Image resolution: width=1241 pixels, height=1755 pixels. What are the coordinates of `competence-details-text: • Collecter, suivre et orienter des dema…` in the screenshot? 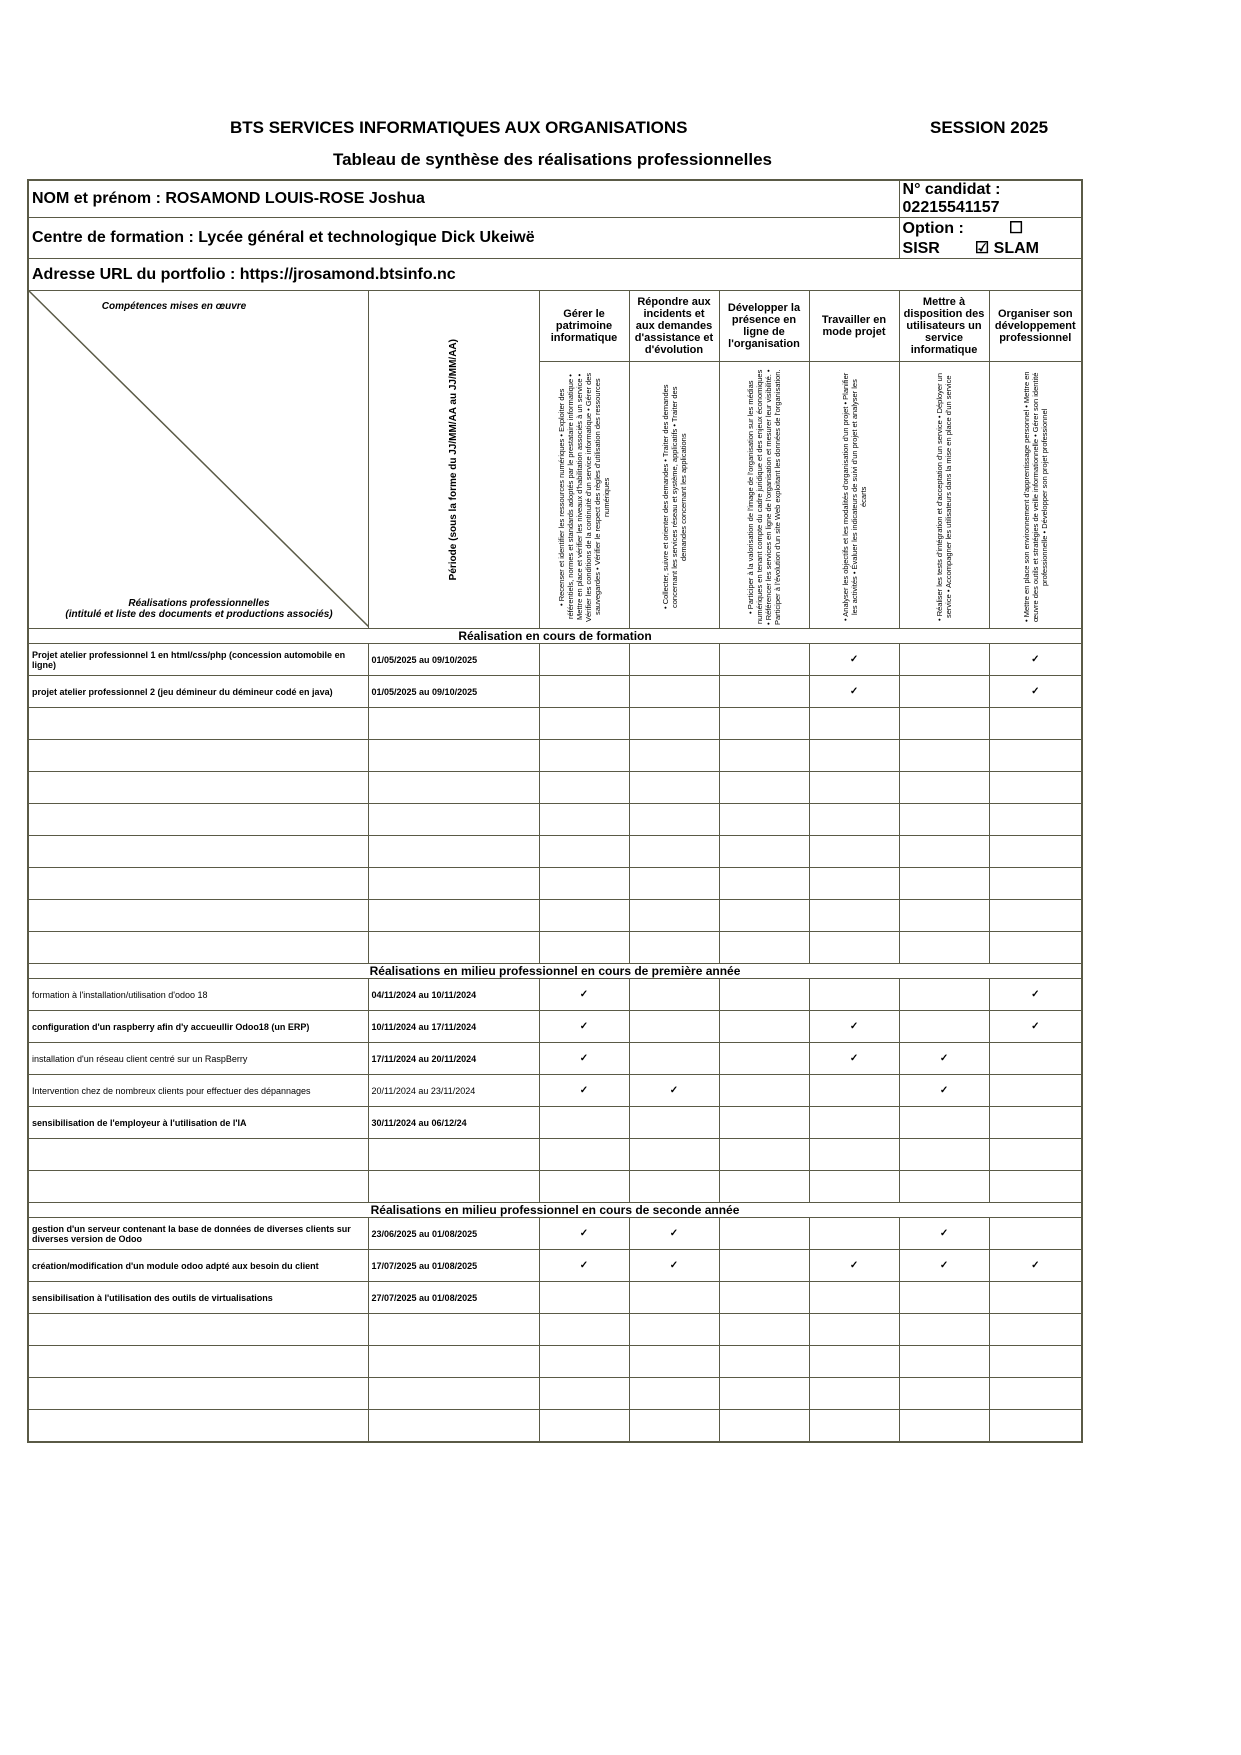 It's located at (674, 497).